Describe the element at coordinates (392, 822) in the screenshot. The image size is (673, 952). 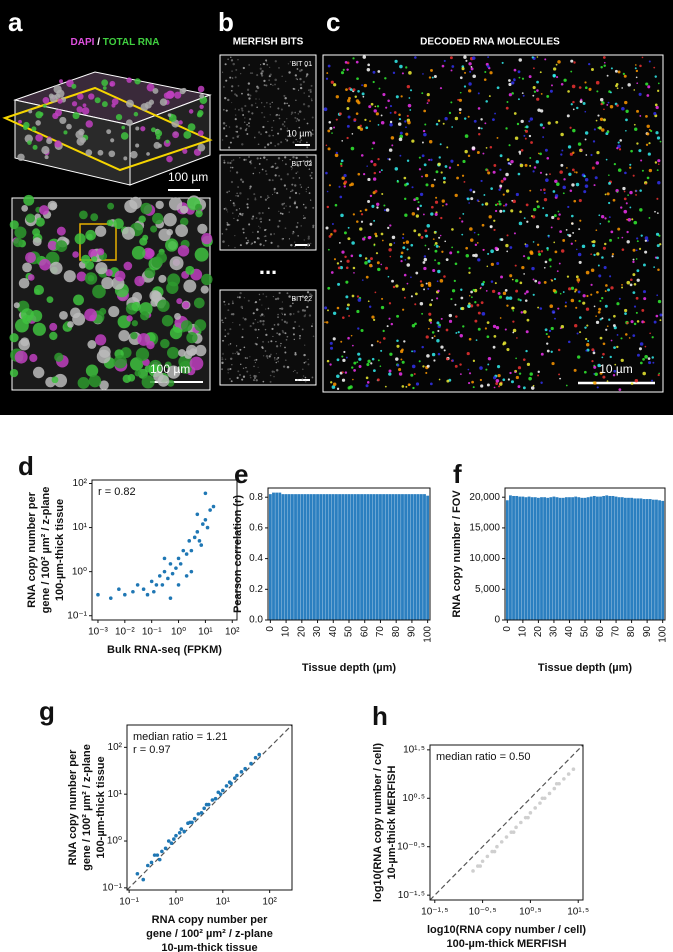
I see `y-axis-label: 10-µm-thick MERFISH` at that location.